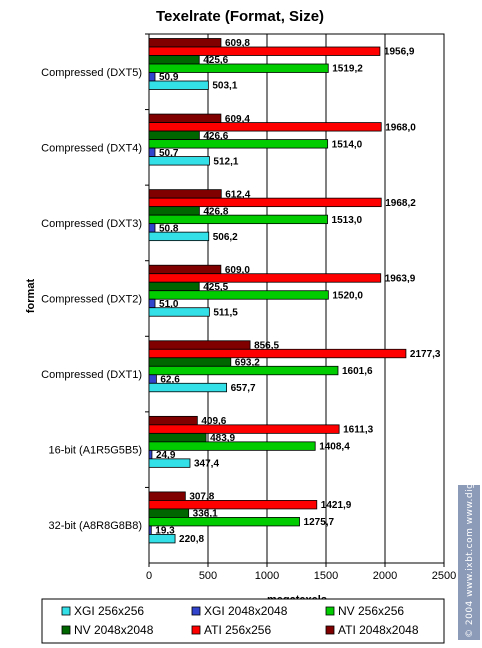 Image resolution: width=482 pixels, height=648 pixels. What do you see at coordinates (385, 576) in the screenshot?
I see `x-tick-label: 2000` at bounding box center [385, 576].